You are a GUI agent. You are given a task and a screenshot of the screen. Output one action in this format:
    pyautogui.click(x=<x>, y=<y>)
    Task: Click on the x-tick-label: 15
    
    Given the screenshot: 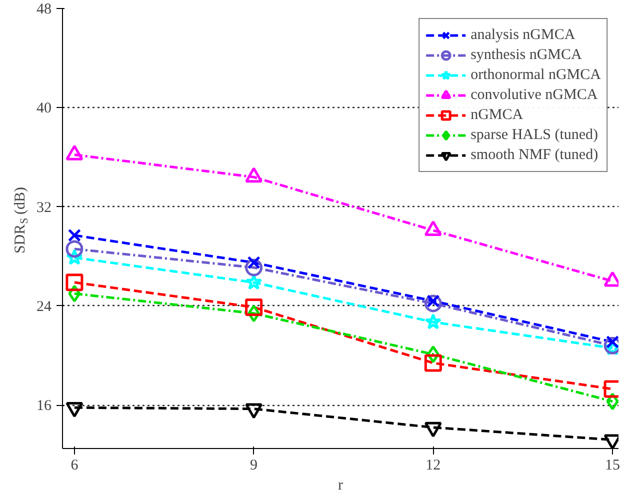 What is the action you would take?
    pyautogui.click(x=612, y=466)
    